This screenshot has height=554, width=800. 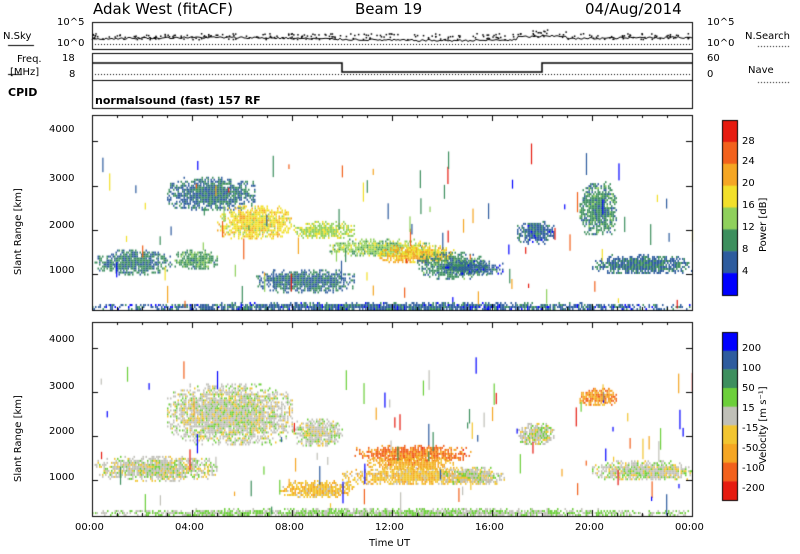 I want to click on vel-cb-200: 200, so click(x=752, y=348).